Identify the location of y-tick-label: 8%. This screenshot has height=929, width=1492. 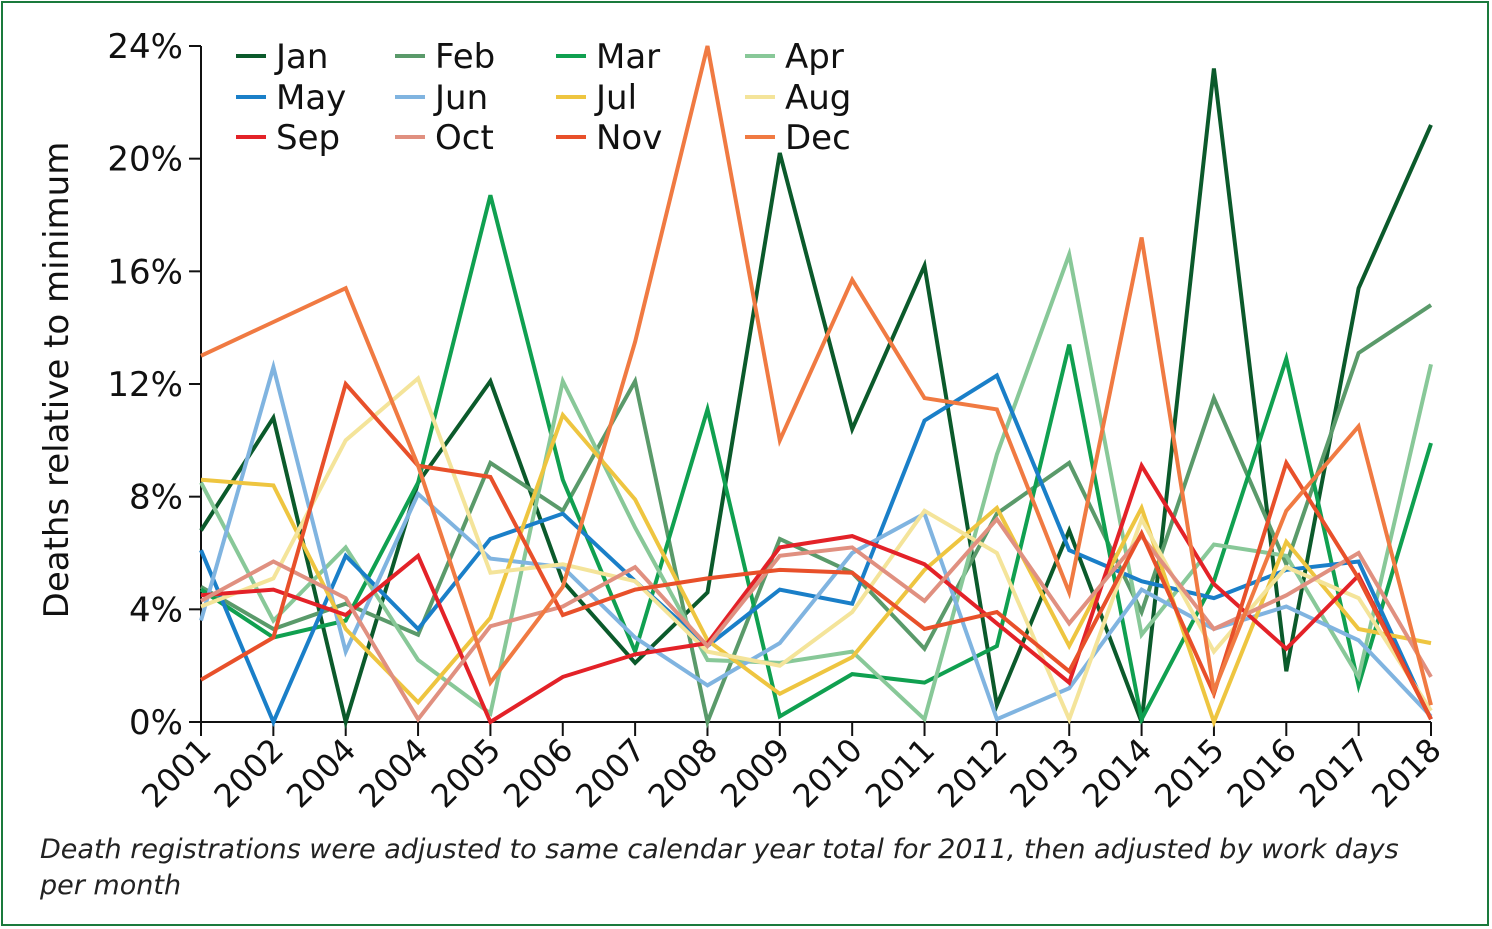
(156, 498).